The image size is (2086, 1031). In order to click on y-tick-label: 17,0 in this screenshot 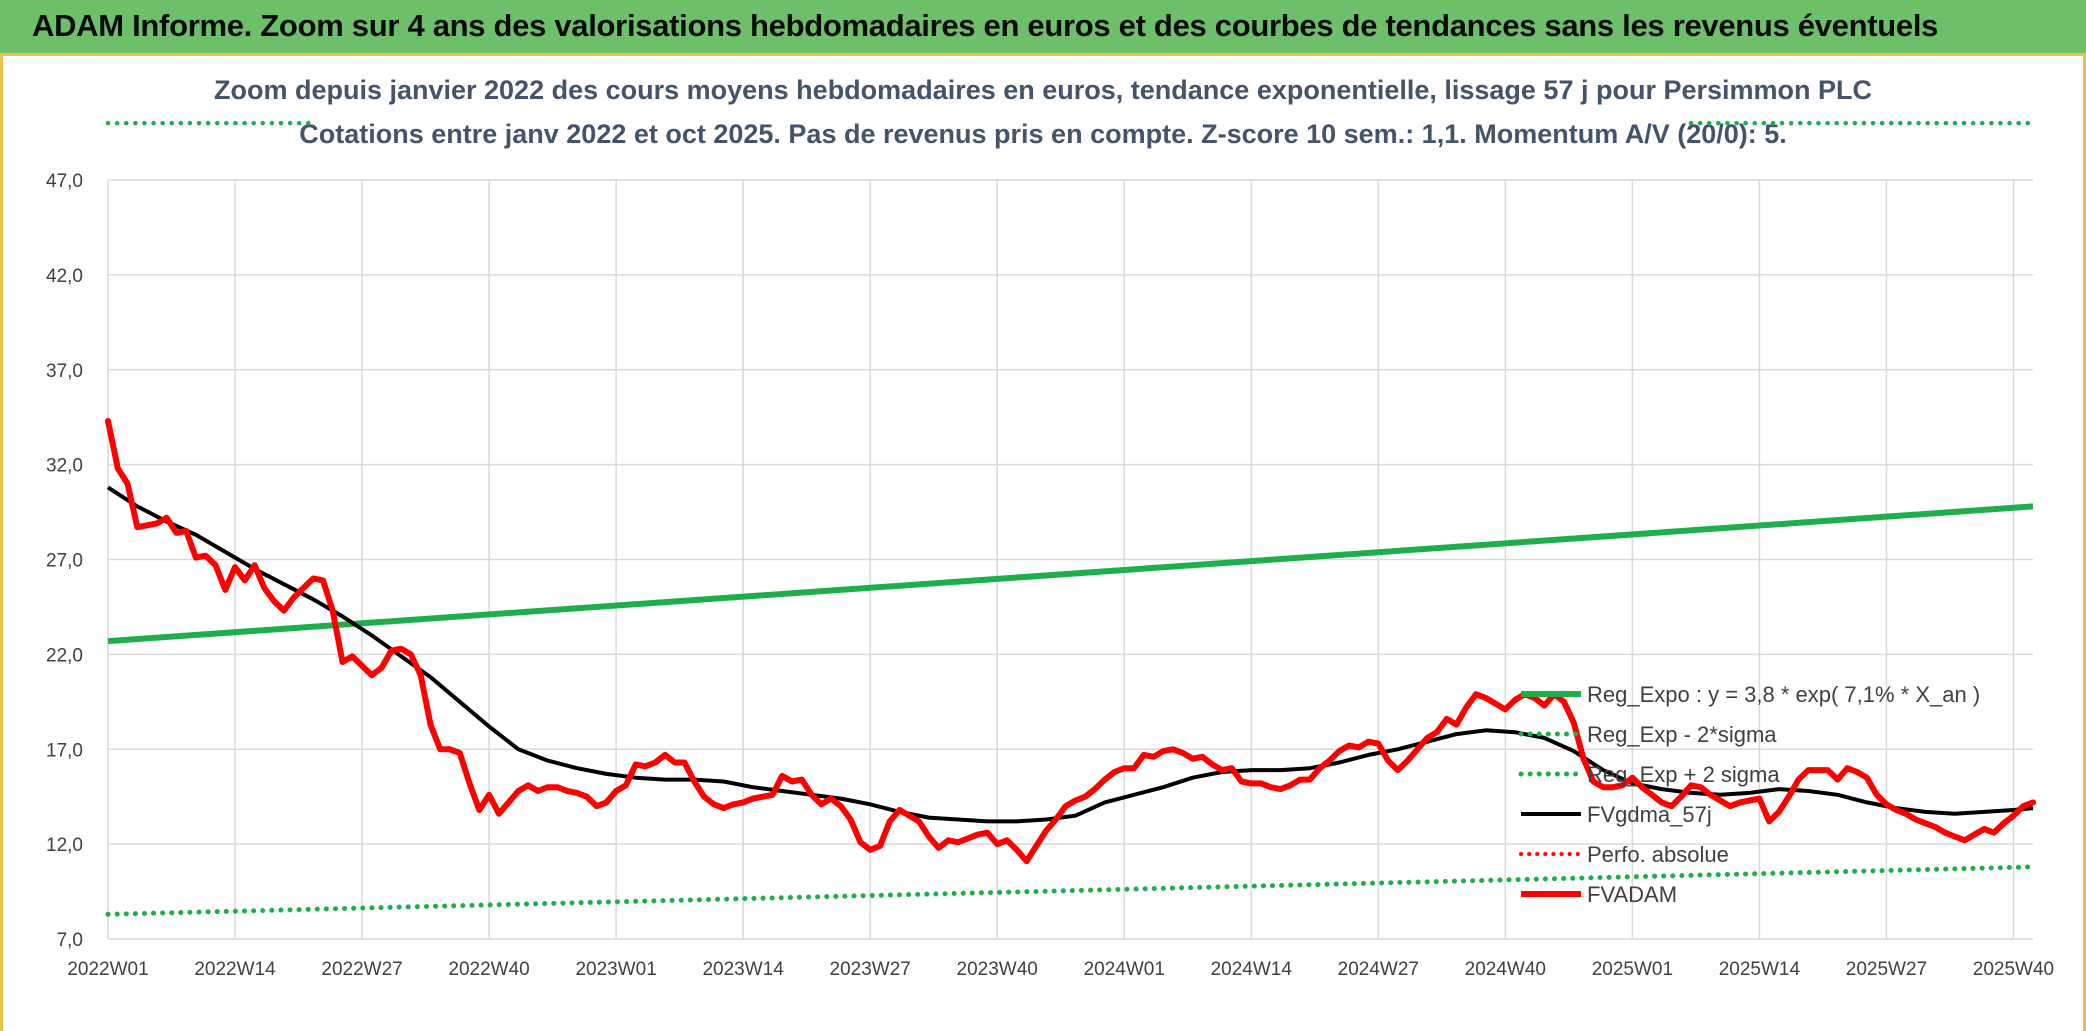, I will do `click(64, 750)`.